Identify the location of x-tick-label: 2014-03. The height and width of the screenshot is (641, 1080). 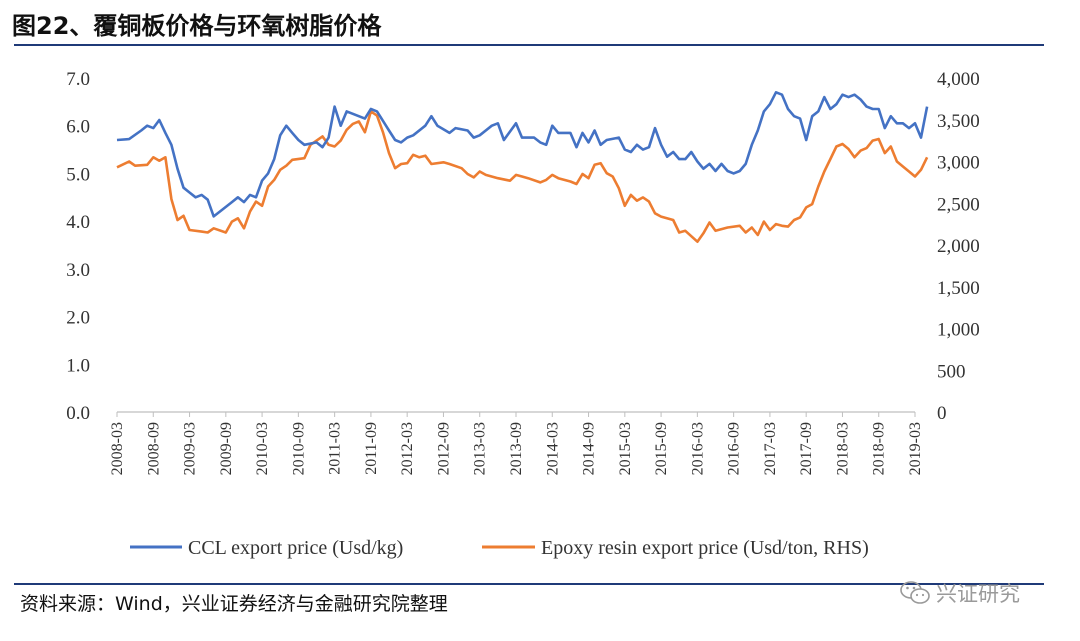
(552, 448).